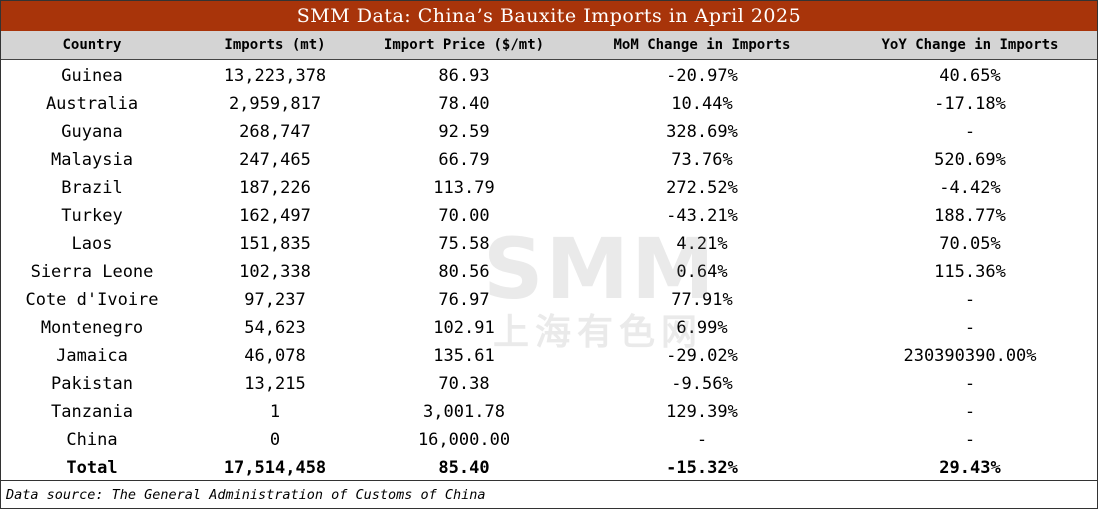 Image resolution: width=1098 pixels, height=509 pixels. Describe the element at coordinates (275, 440) in the screenshot. I see `cell-imports: 0` at that location.